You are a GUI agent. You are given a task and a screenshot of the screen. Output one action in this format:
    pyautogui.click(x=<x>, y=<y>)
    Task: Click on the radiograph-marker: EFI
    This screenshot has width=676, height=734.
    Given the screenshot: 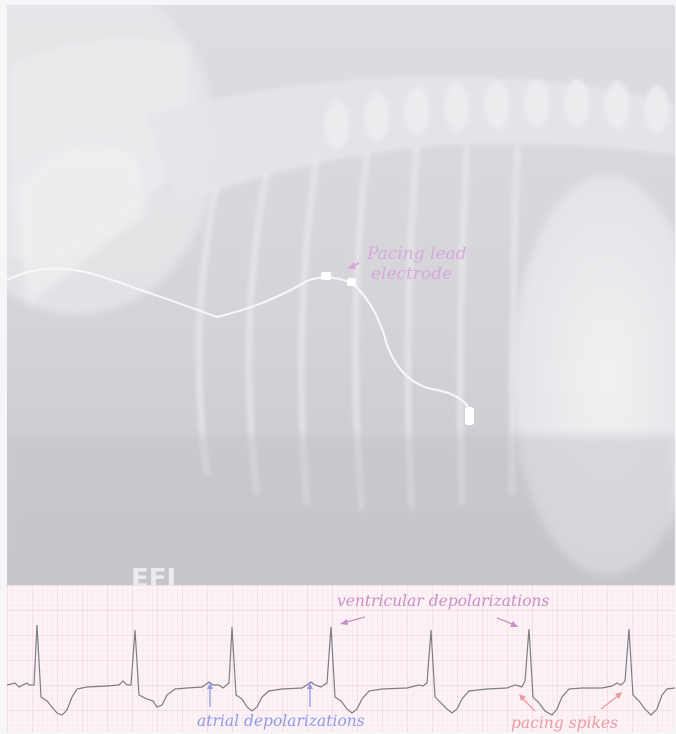 What is the action you would take?
    pyautogui.click(x=153, y=574)
    